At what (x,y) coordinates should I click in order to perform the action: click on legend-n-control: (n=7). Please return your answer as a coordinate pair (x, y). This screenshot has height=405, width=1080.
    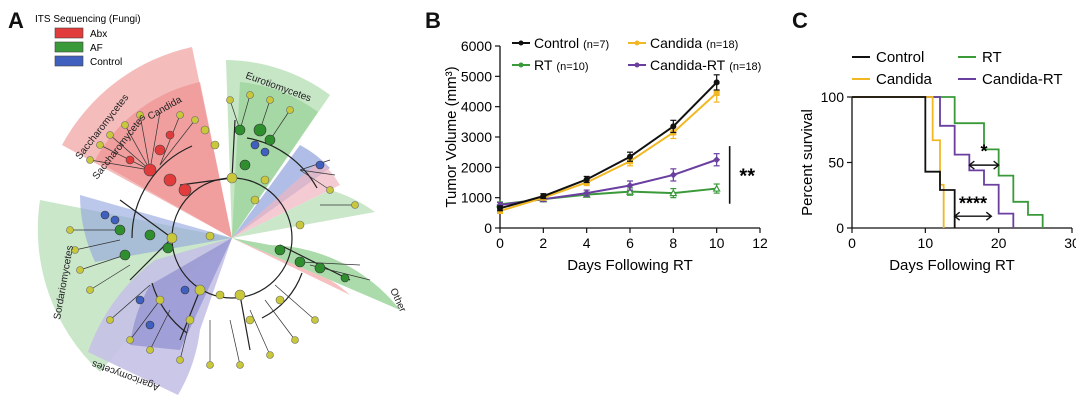
    Looking at the image, I should click on (596, 45).